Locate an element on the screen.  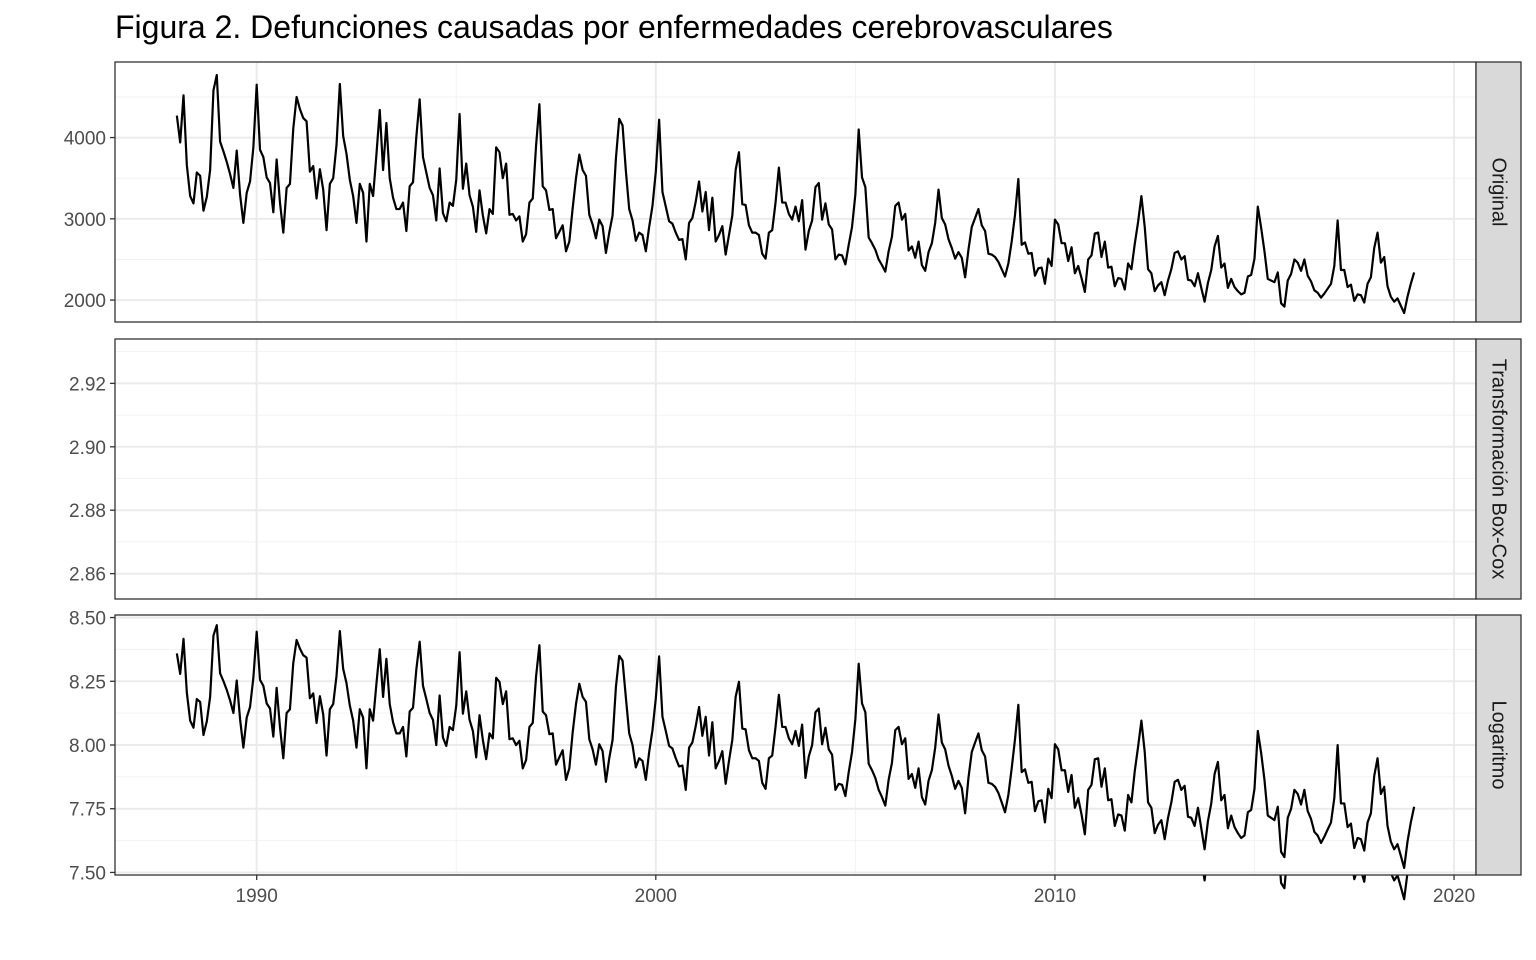
facet-strip-label: Original is located at coordinates (1499, 192).